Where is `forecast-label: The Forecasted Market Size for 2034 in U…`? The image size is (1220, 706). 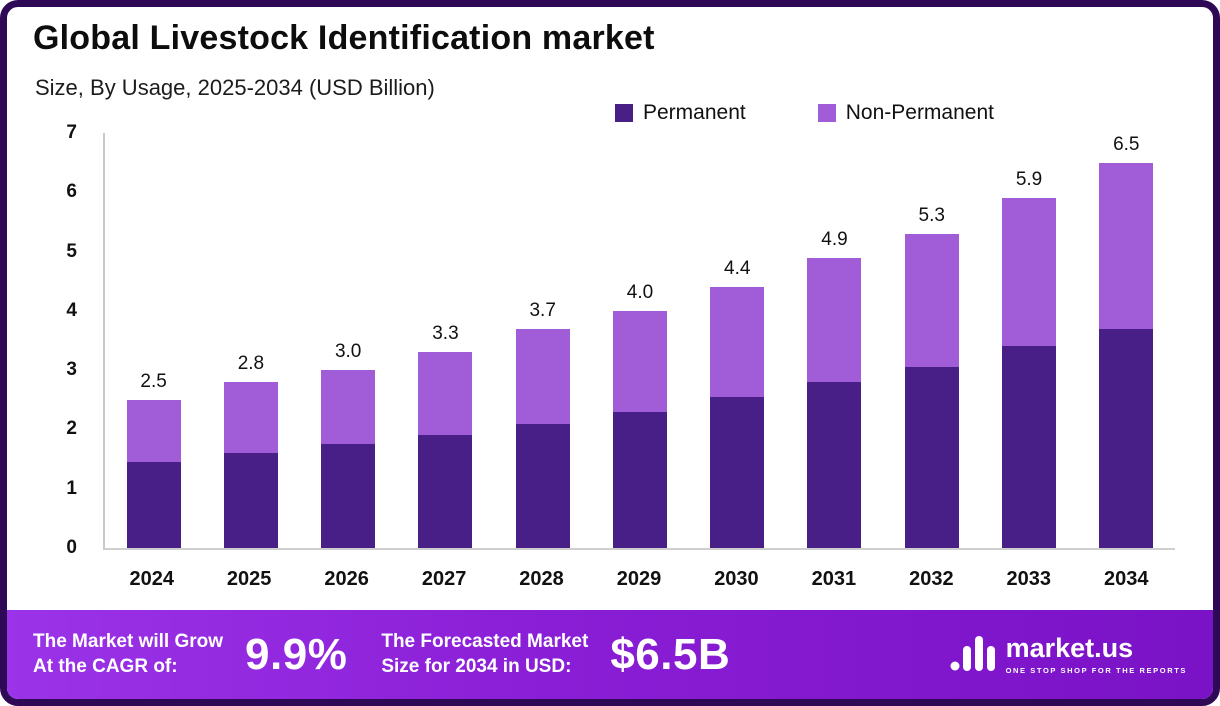
forecast-label: The Forecasted Market Size for 2034 in U… is located at coordinates (484, 654).